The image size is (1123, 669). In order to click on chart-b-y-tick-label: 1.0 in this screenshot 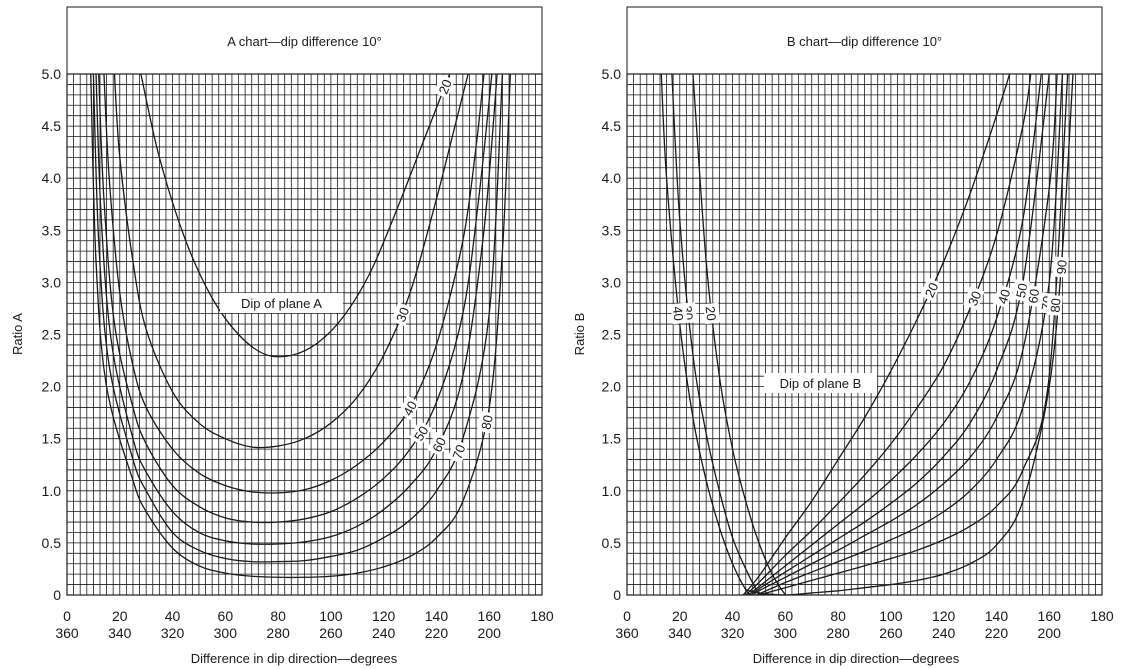, I will do `click(612, 491)`.